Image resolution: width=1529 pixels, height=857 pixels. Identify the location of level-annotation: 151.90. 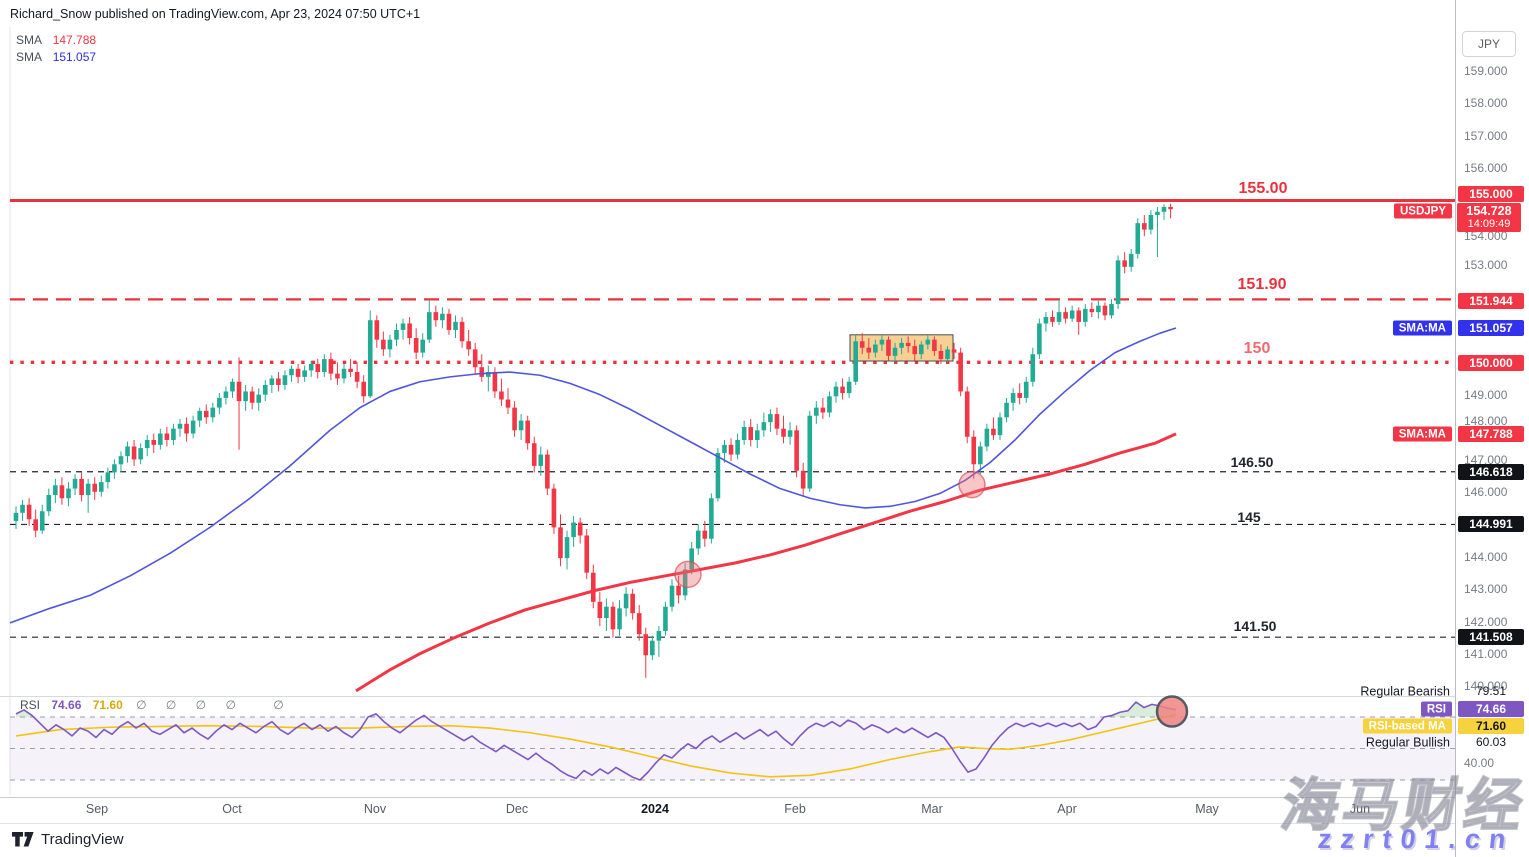
(1262, 284).